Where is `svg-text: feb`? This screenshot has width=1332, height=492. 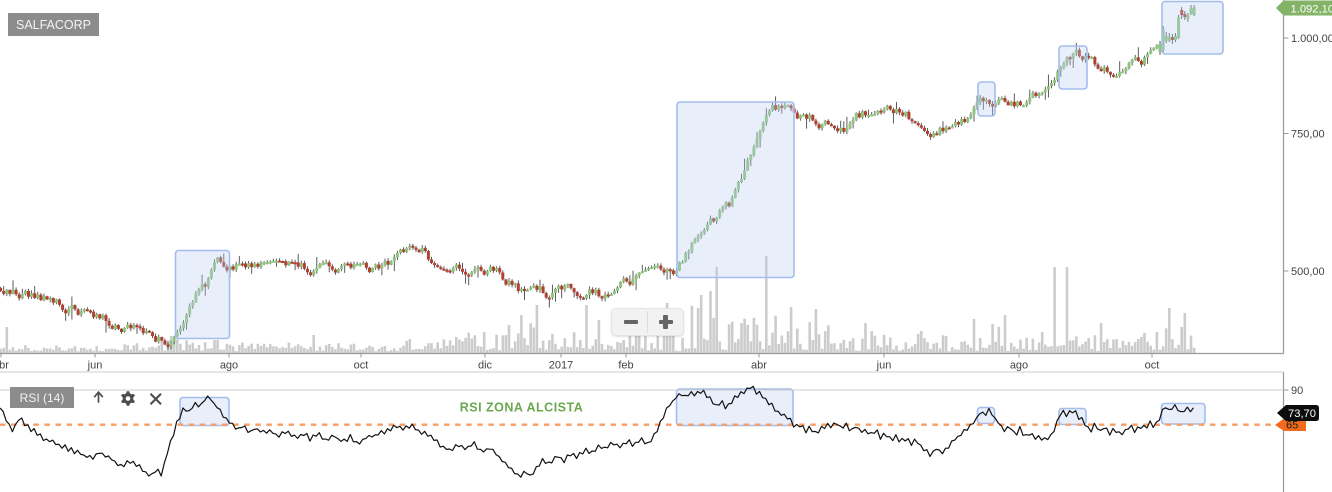 svg-text: feb is located at coordinates (625, 366).